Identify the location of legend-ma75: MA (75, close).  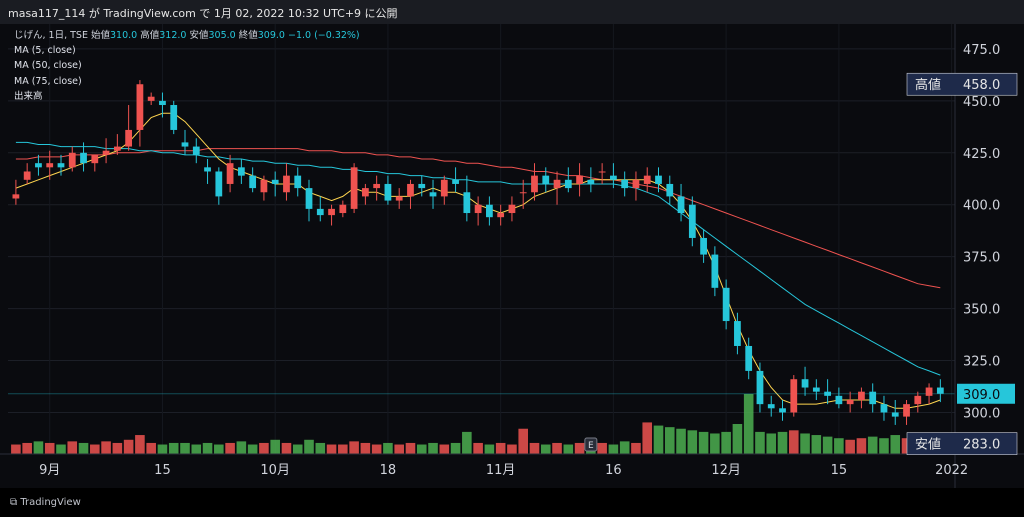
(48, 81).